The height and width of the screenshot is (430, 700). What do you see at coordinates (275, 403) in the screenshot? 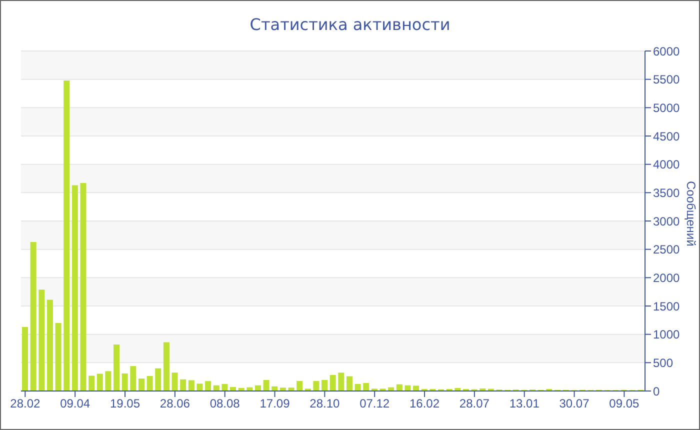
I see `x-tick-label: 17.09` at bounding box center [275, 403].